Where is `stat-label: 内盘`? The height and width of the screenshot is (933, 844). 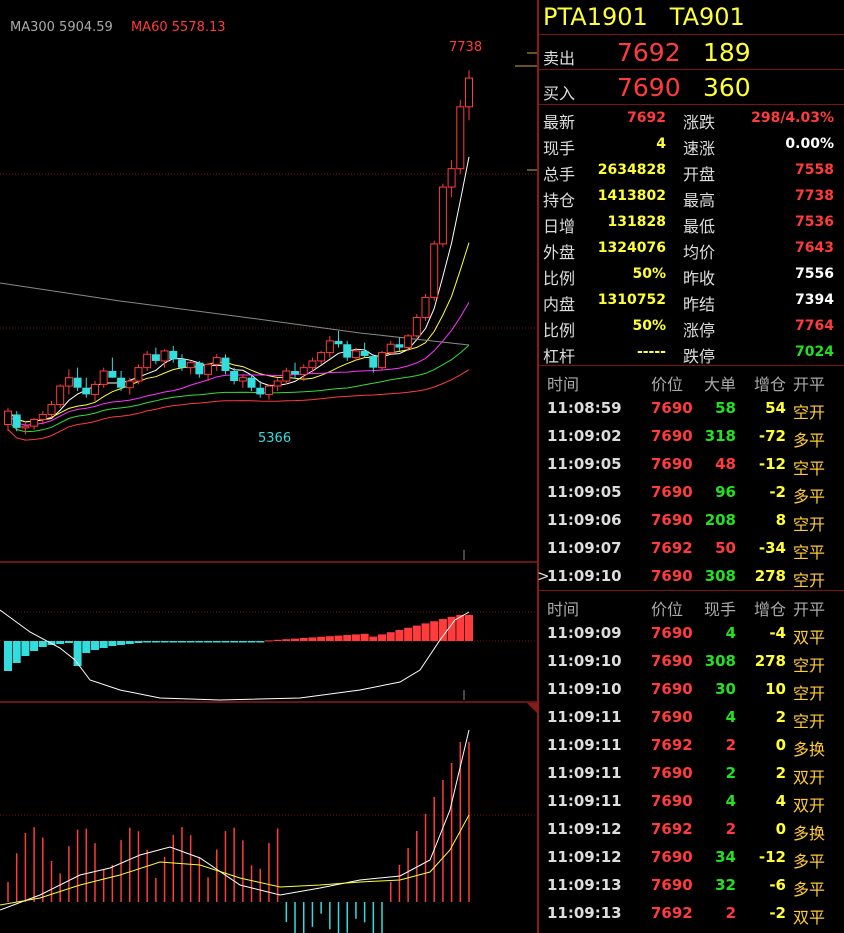
stat-label: 内盘 is located at coordinates (559, 304).